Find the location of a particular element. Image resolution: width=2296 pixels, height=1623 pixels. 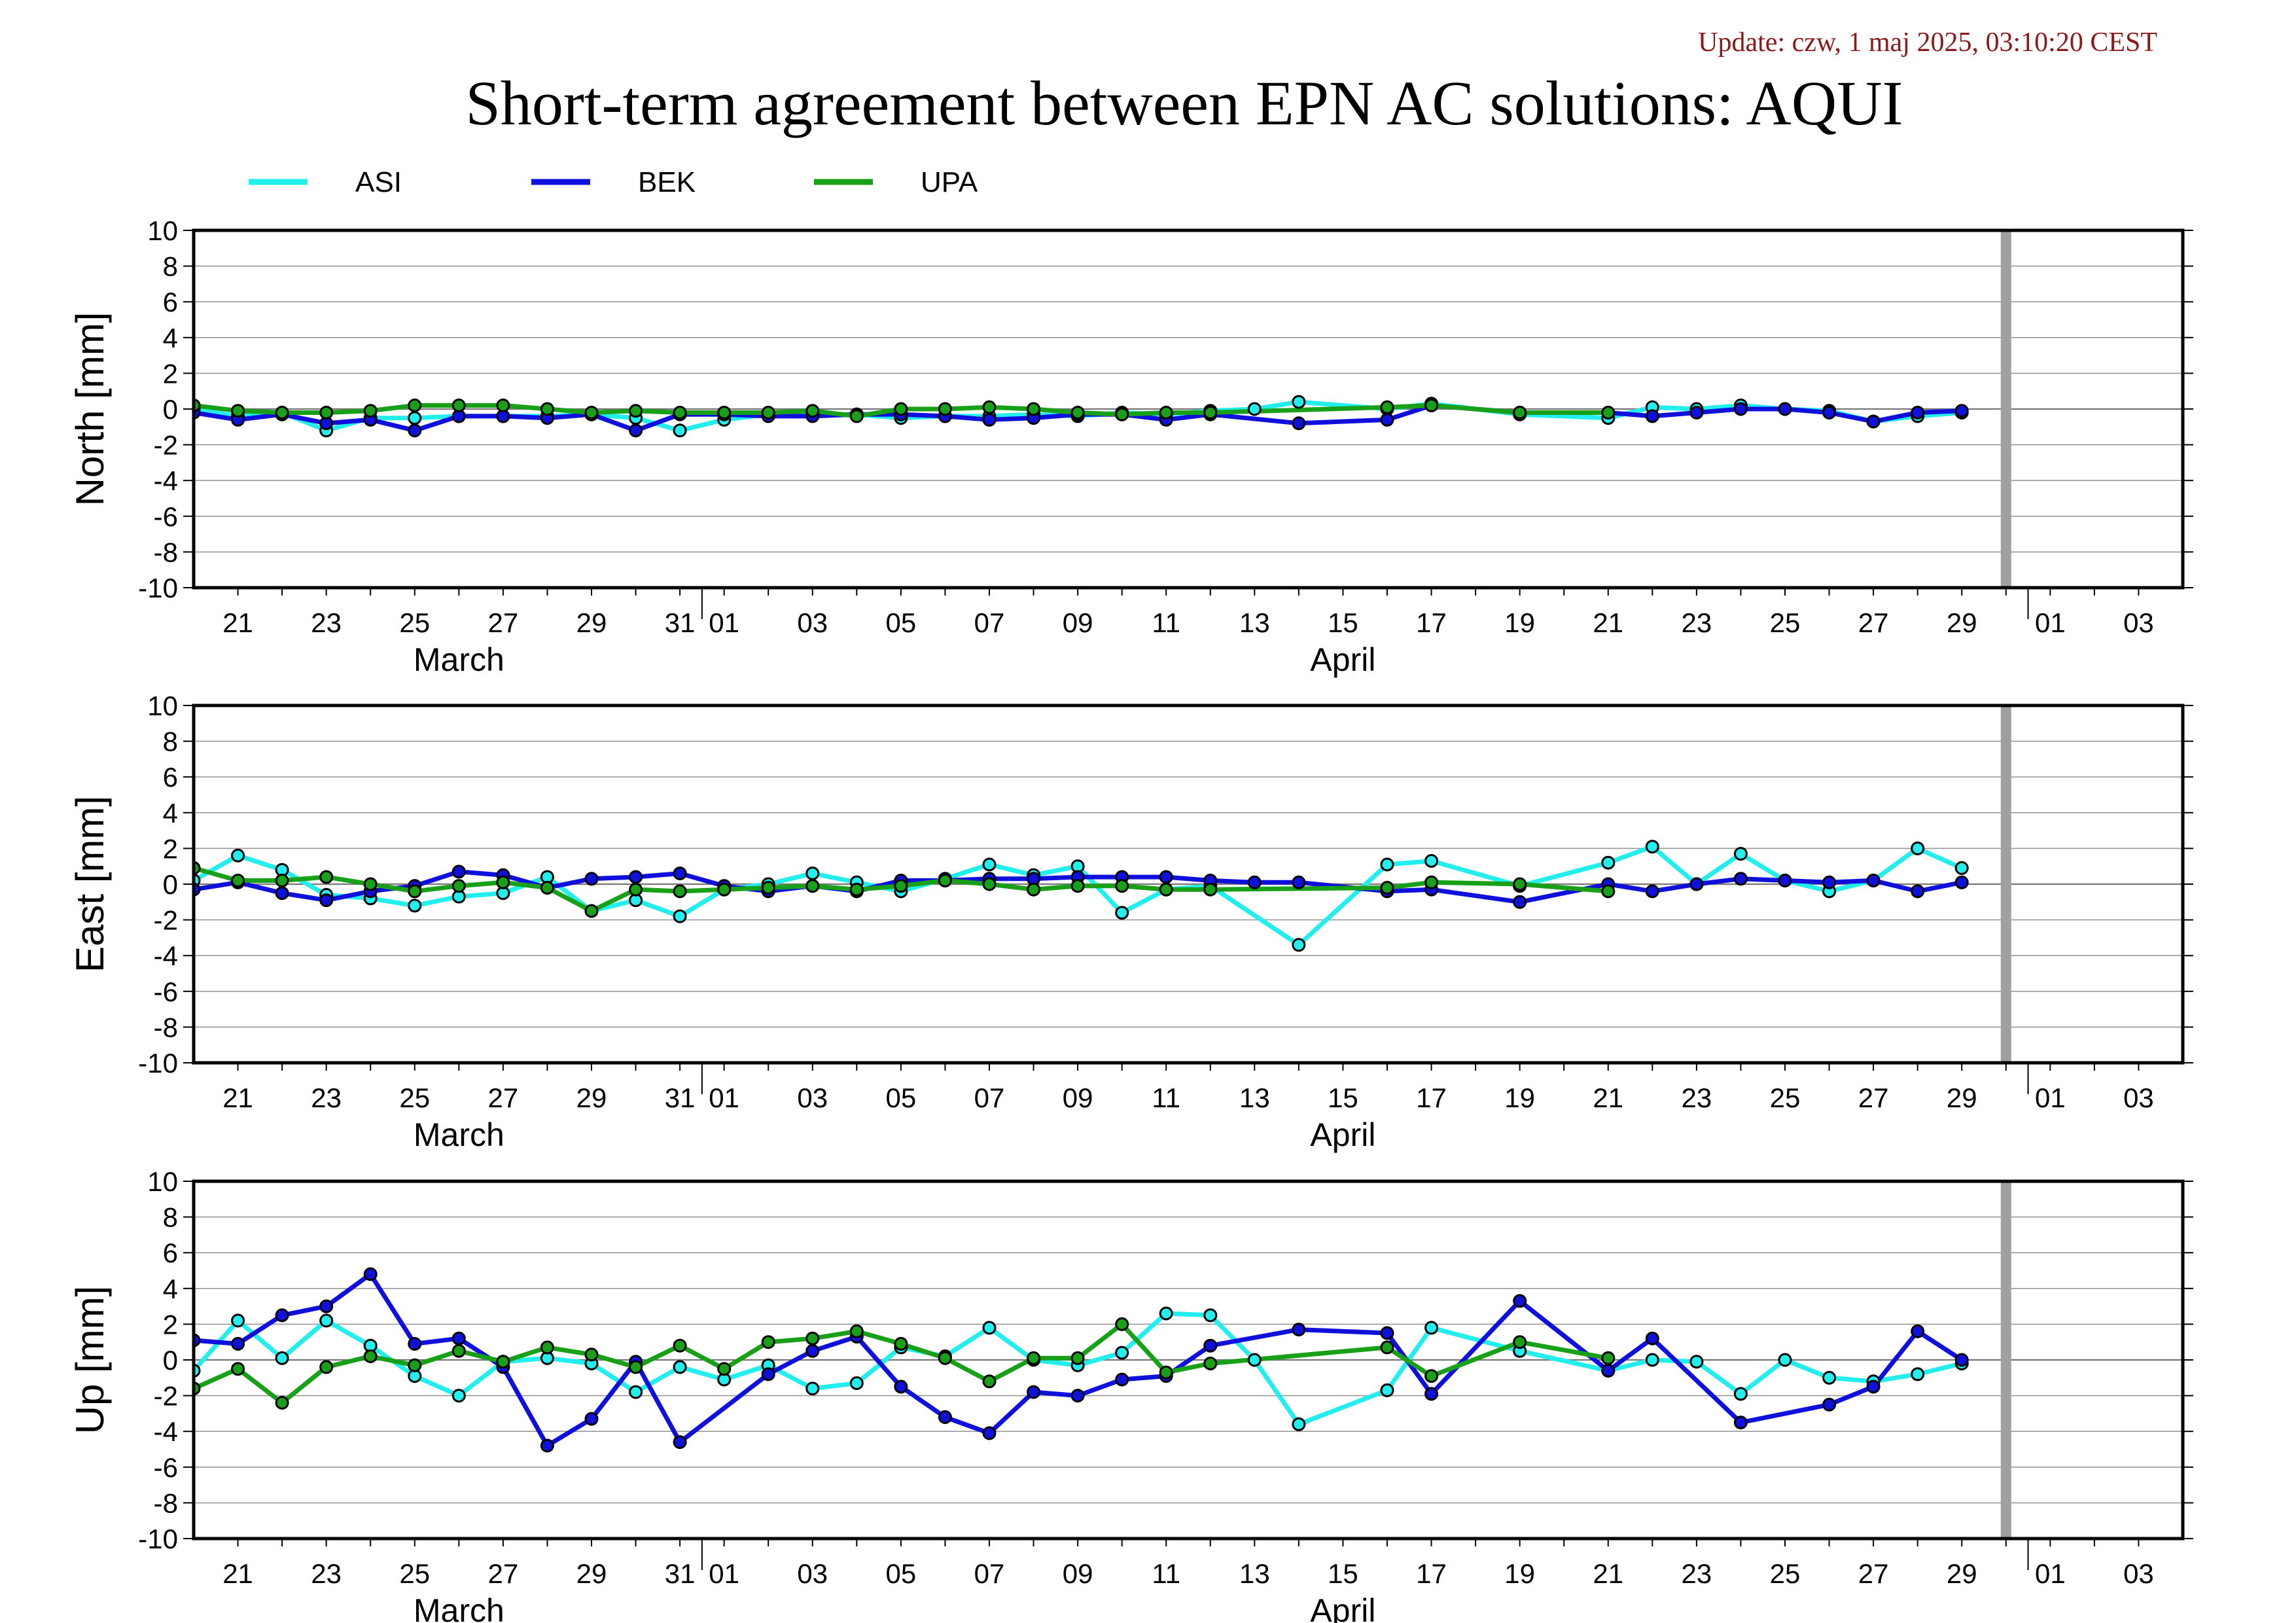

x-tick-label: 01 is located at coordinates (724, 1573).